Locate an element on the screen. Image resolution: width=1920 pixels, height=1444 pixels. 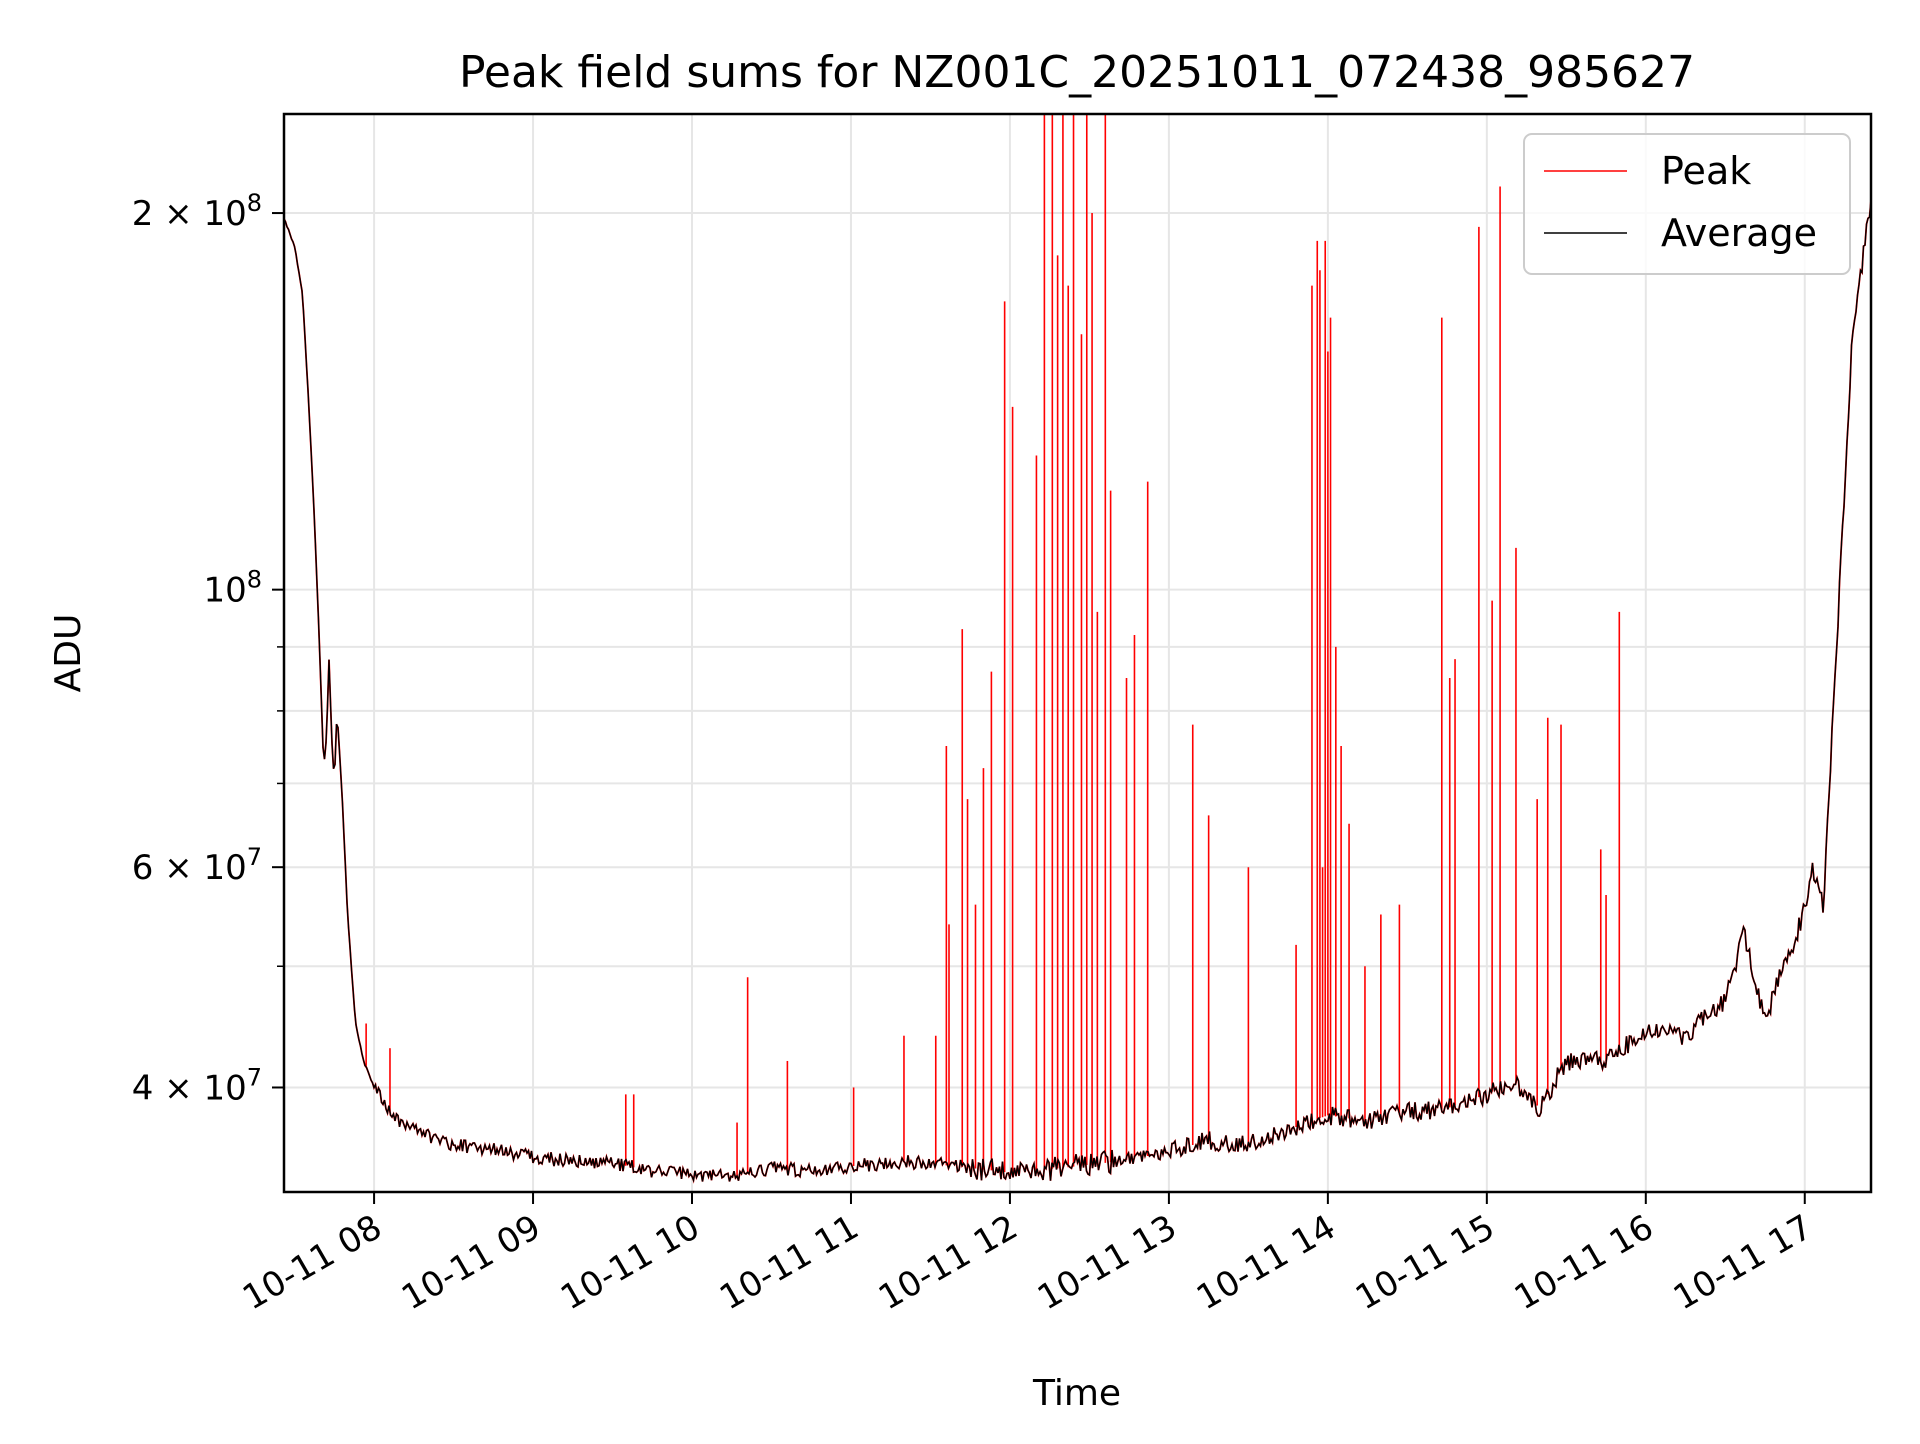
x-axis-label: Time is located at coordinates (1076, 1393).